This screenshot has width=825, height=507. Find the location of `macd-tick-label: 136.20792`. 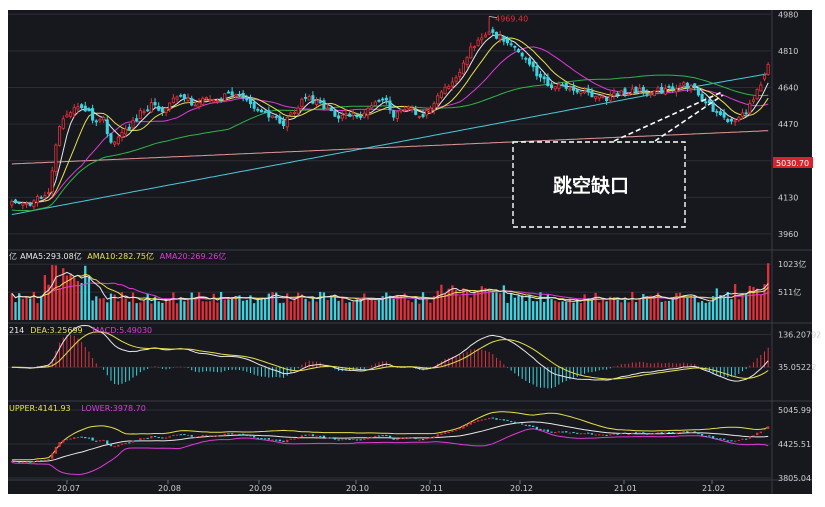

macd-tick-label: 136.20792 is located at coordinates (799, 334).